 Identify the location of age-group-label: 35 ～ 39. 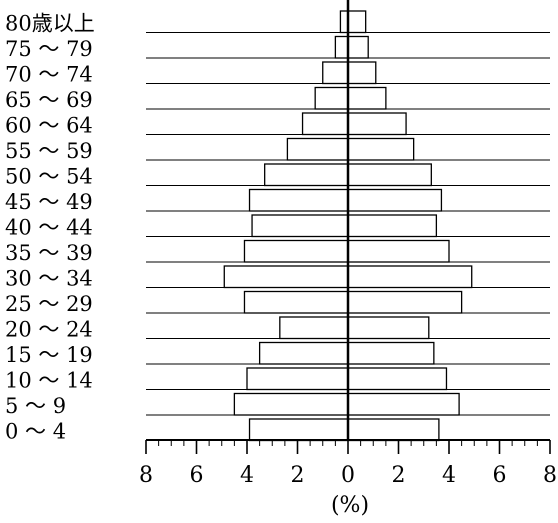
(49, 253).